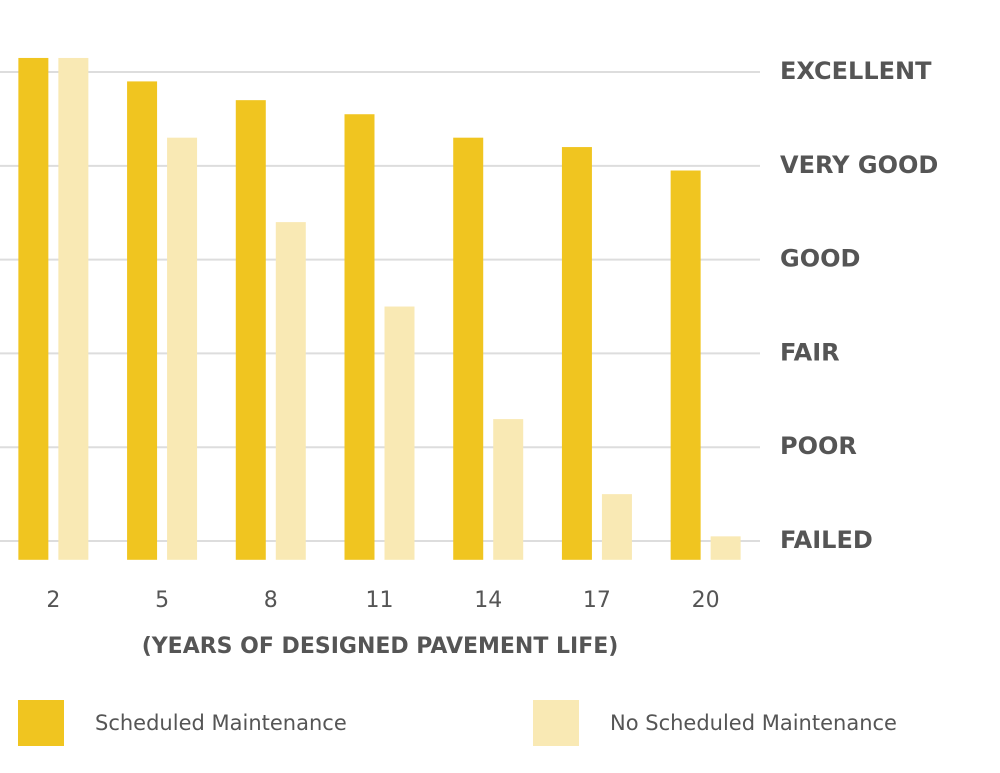 This screenshot has width=1000, height=773. I want to click on y-tick-label: POOR, so click(818, 446).